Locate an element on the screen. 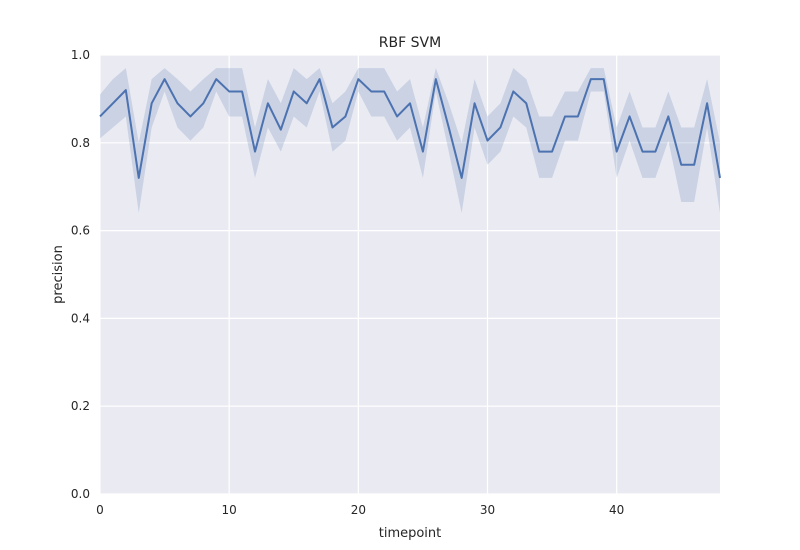 The image size is (800, 550). chart-title: RBF SVM is located at coordinates (410, 43).